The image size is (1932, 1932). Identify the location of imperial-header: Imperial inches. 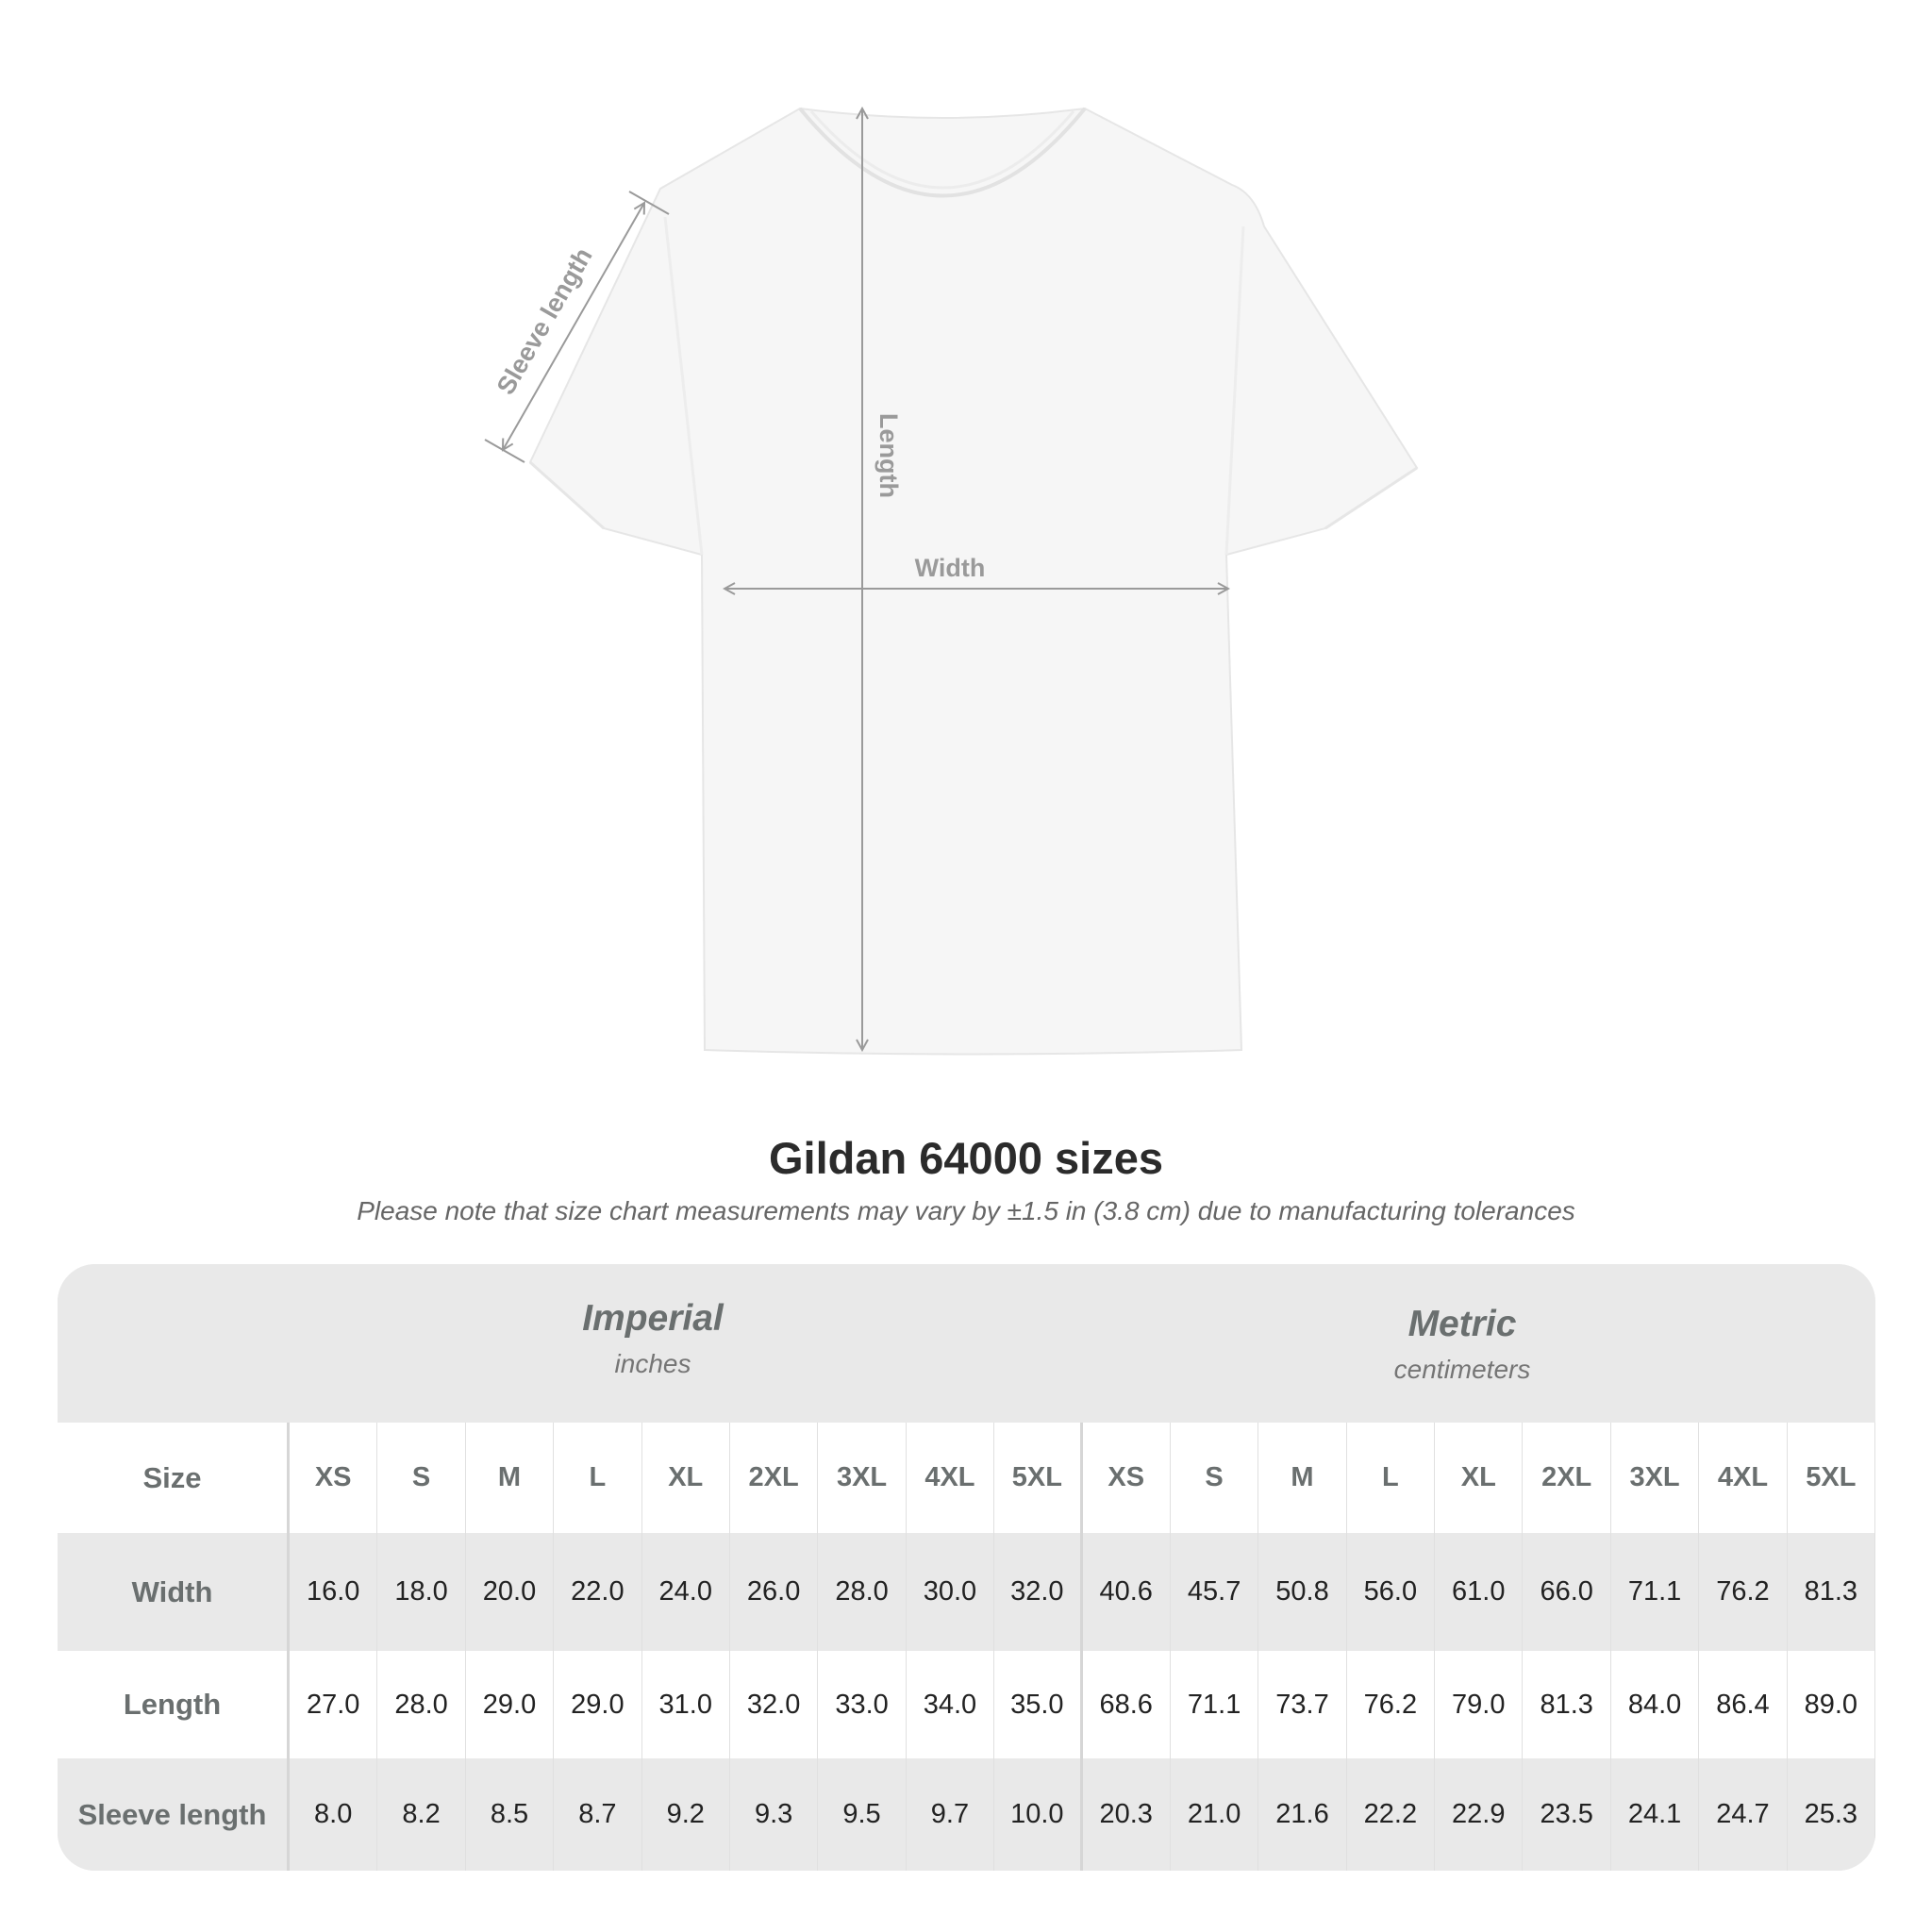
(653, 1339).